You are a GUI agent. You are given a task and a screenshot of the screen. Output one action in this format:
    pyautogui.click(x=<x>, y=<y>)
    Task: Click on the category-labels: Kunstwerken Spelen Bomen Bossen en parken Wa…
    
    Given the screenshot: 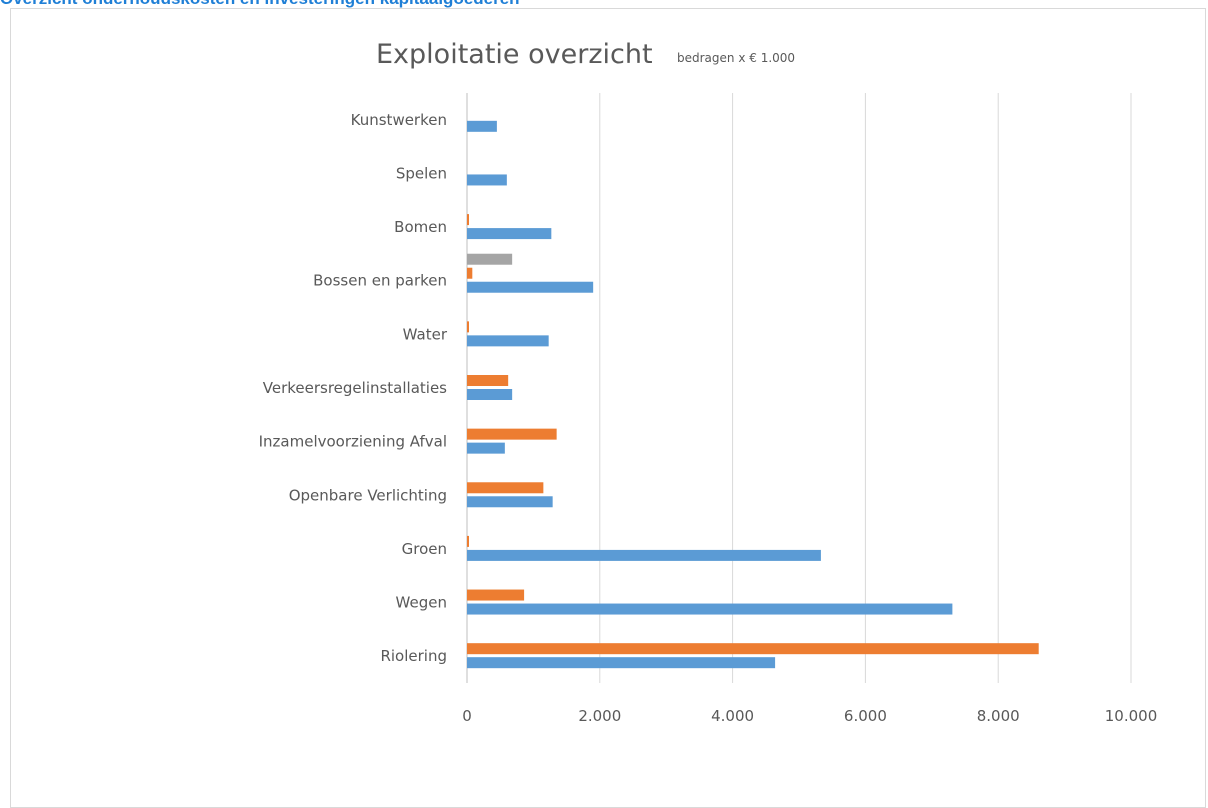 What is the action you would take?
    pyautogui.click(x=353, y=388)
    